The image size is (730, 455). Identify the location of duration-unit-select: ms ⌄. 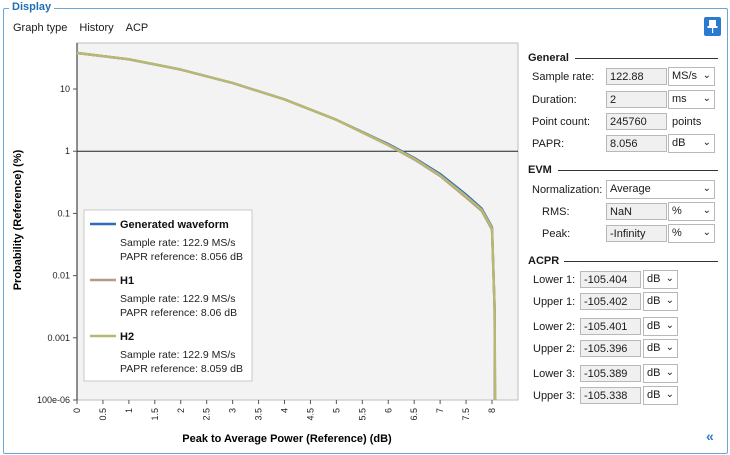
(691, 99).